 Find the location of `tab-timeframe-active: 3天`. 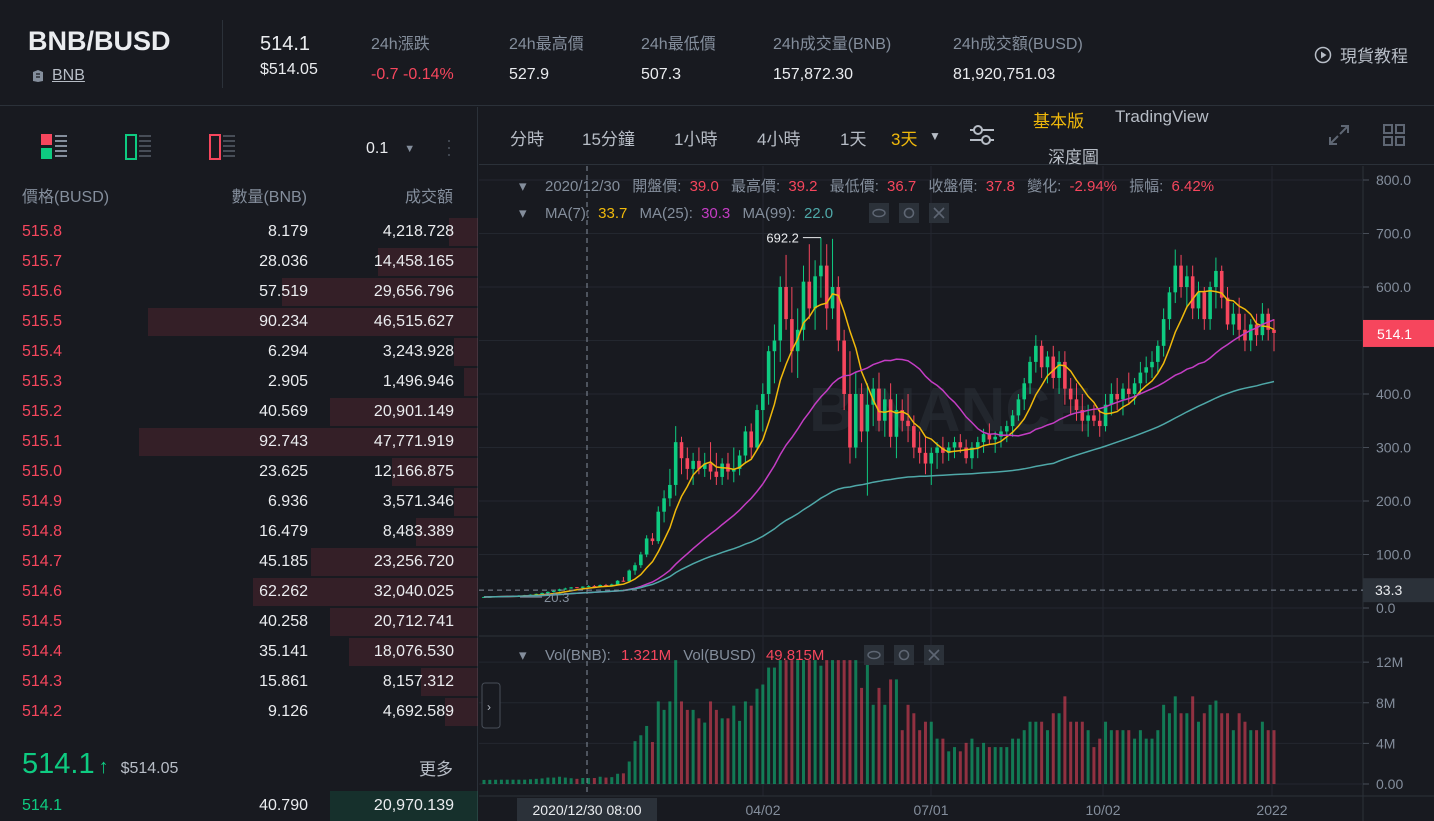

tab-timeframe-active: 3天 is located at coordinates (904, 139).